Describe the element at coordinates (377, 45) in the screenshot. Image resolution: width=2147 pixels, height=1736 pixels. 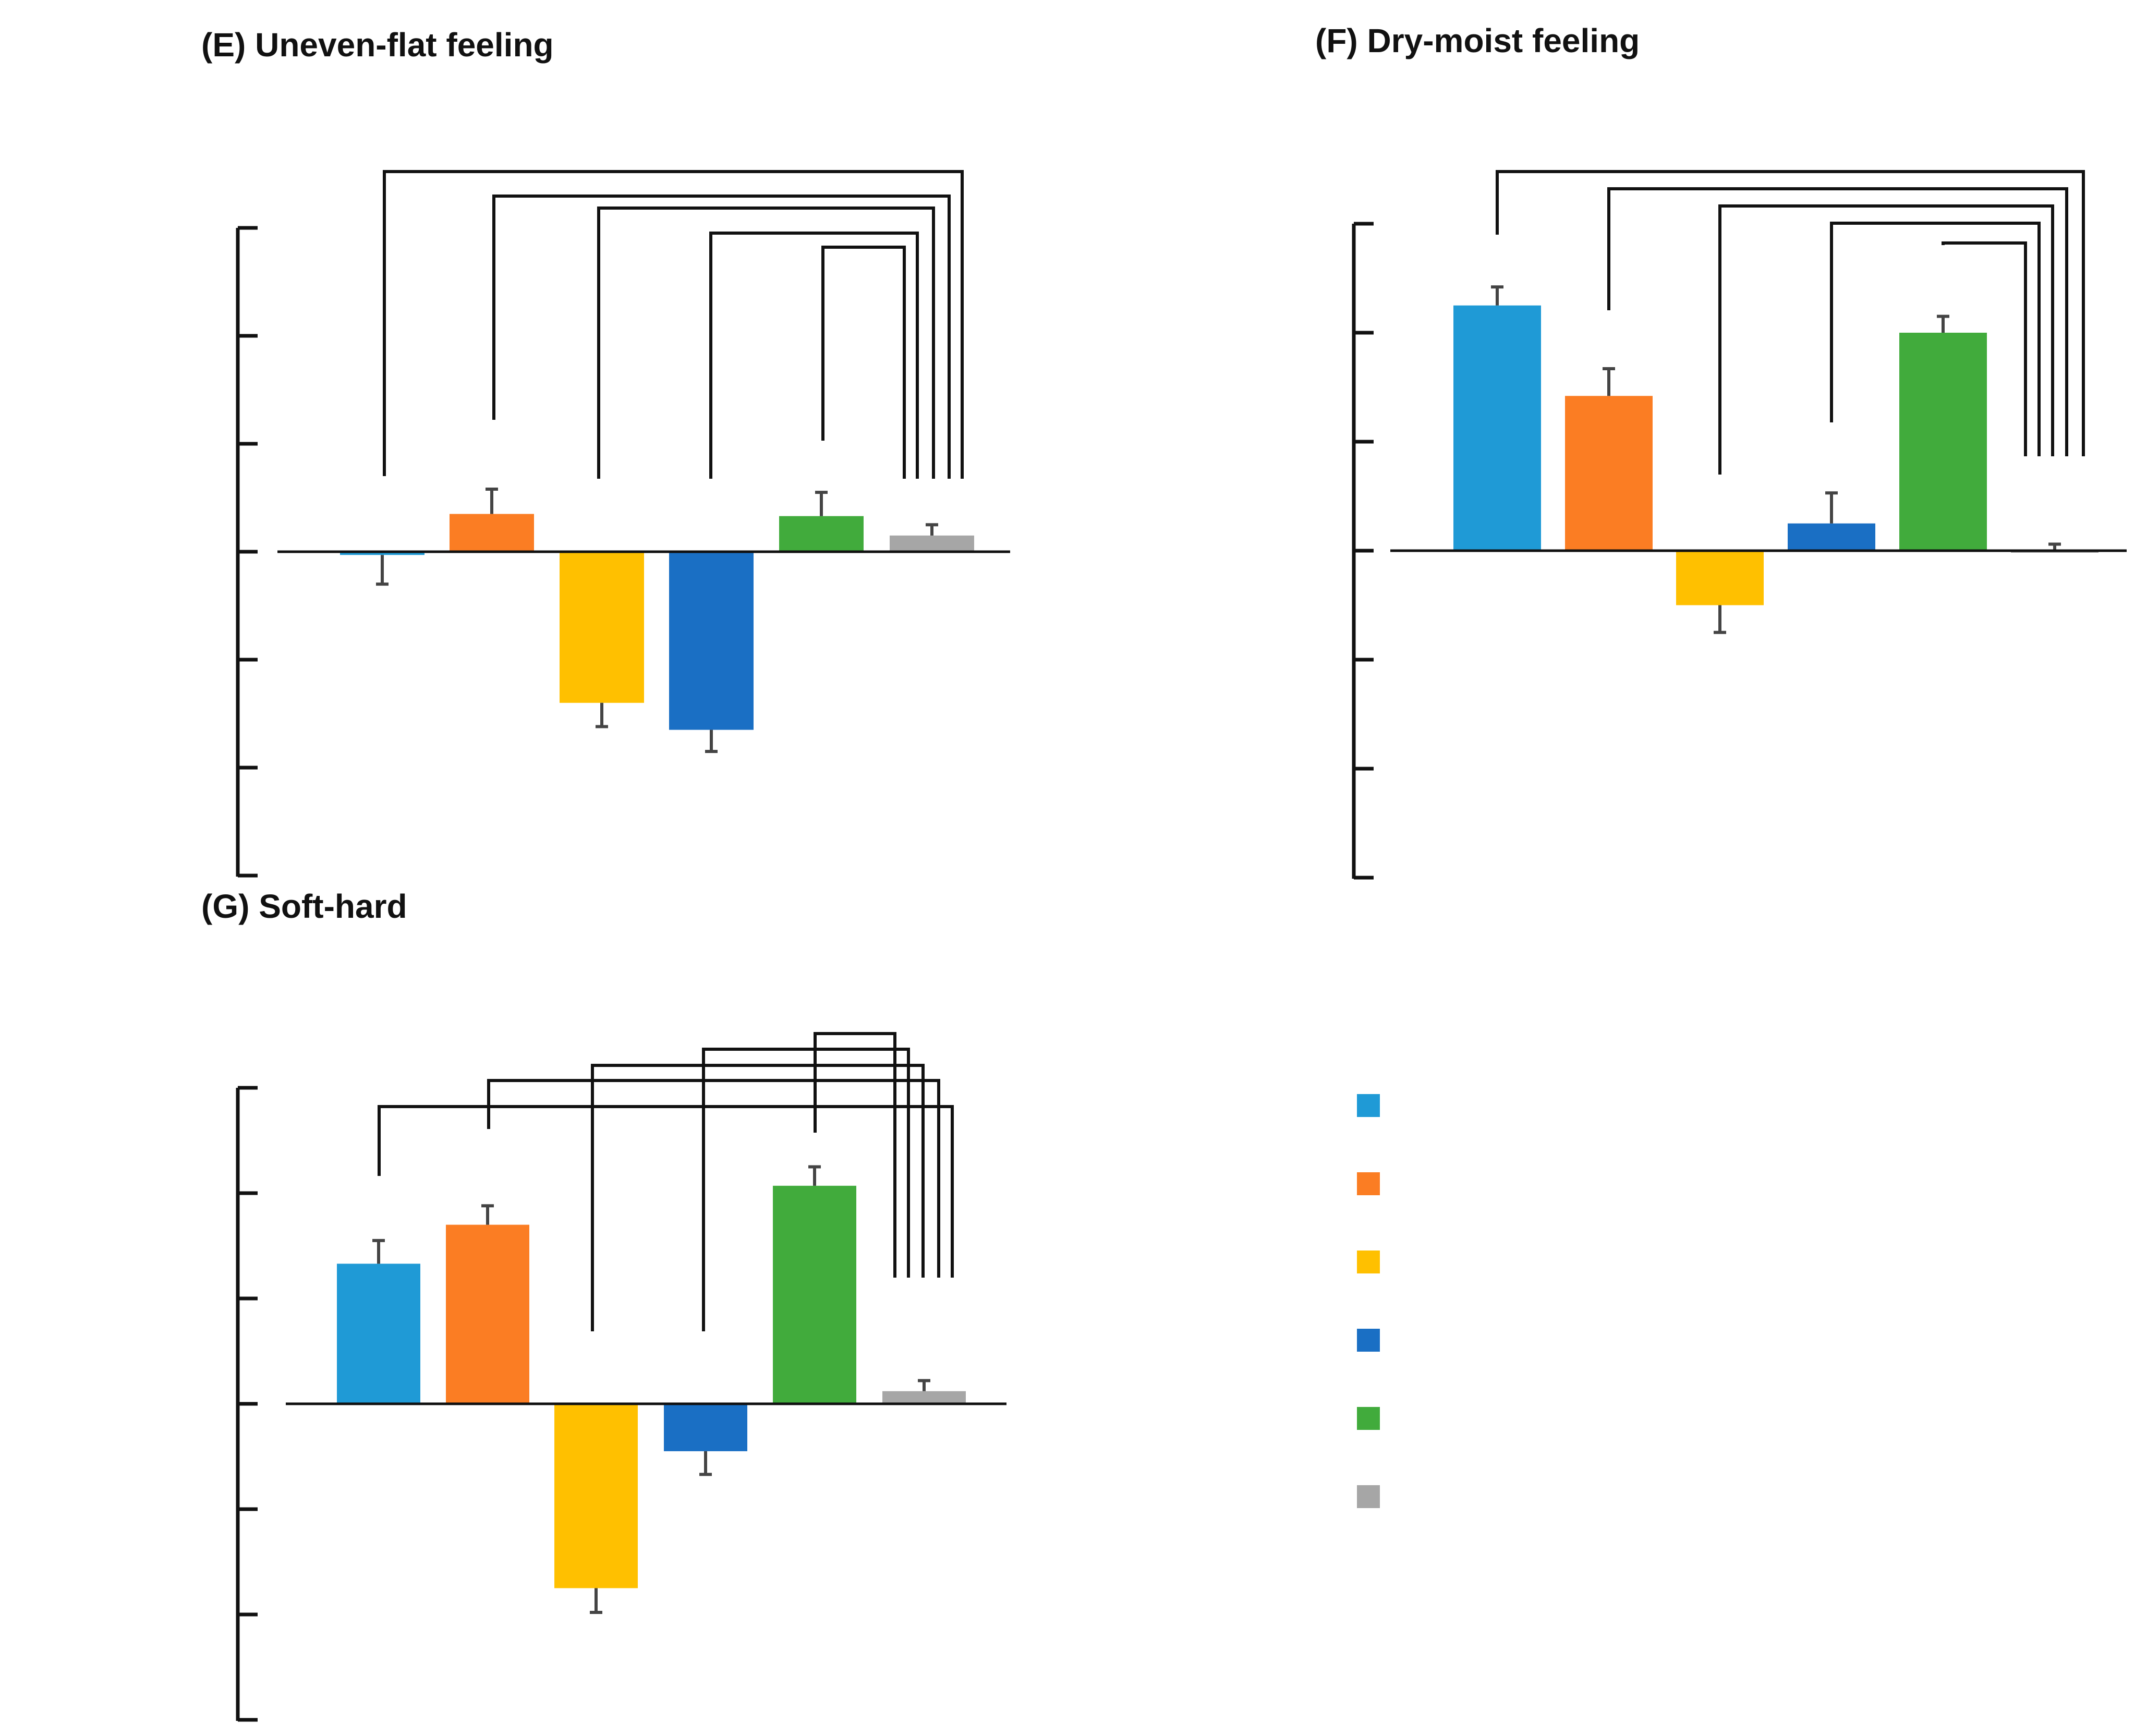
I see `panel-title: (E) Uneven-flat feeling` at that location.